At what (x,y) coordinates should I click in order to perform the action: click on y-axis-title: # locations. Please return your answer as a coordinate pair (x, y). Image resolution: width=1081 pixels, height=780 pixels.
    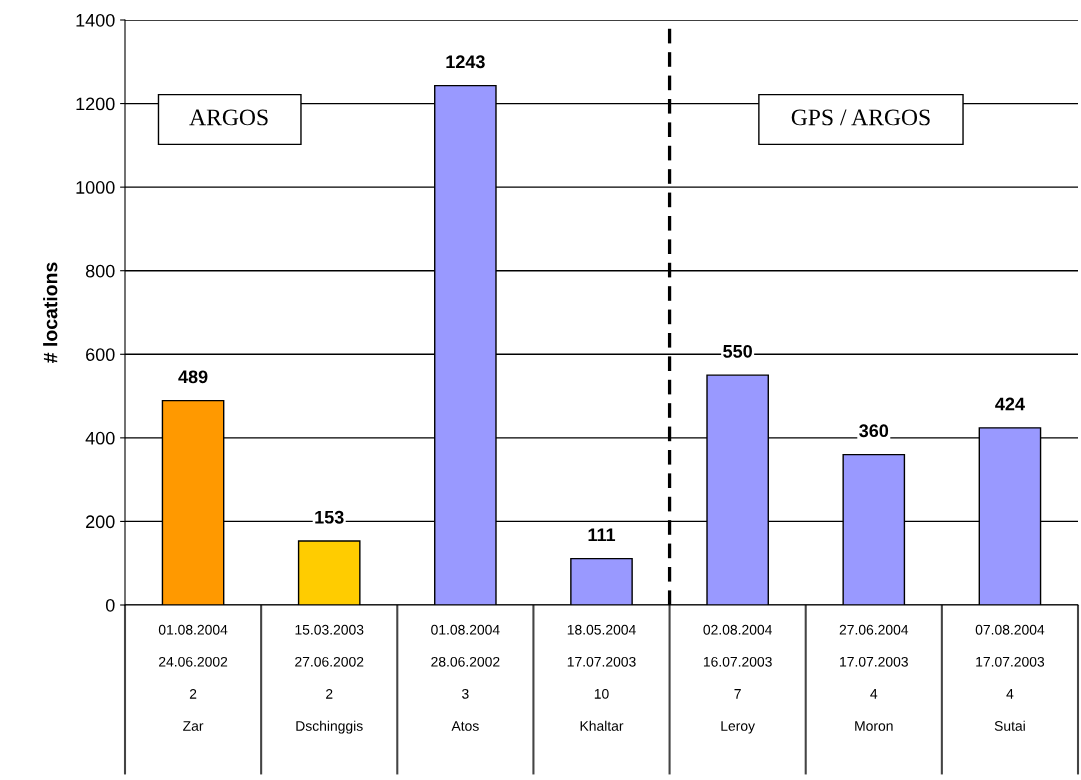
    Looking at the image, I should click on (50, 312).